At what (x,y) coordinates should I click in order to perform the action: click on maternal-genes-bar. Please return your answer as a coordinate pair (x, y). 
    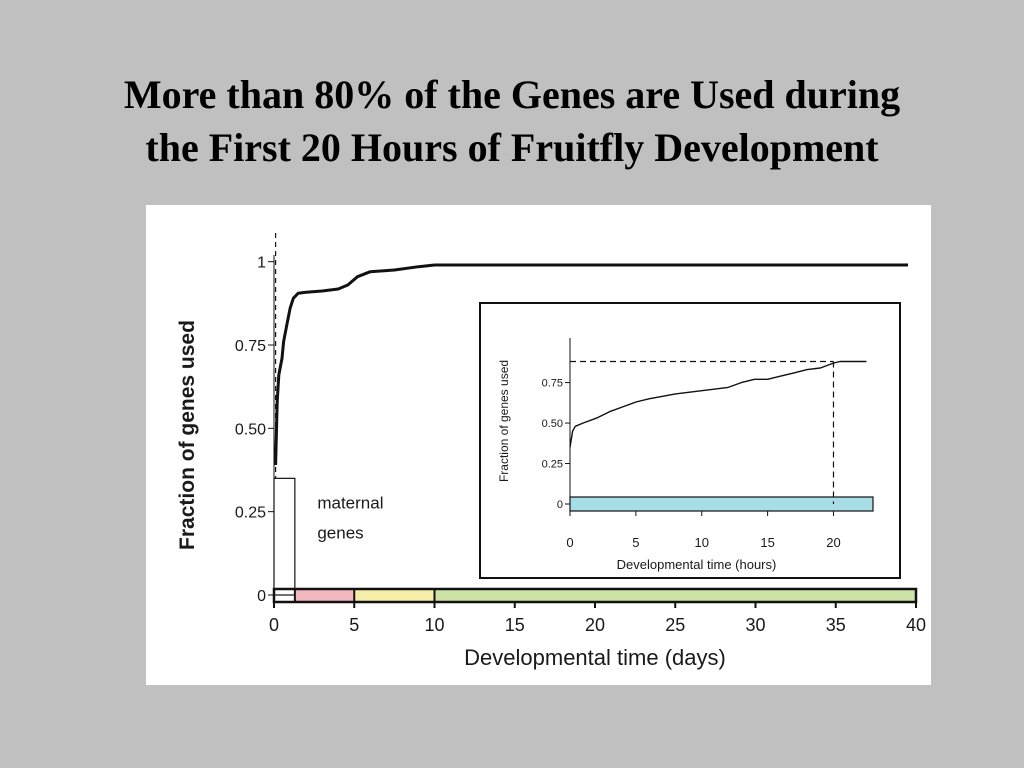
    Looking at the image, I should click on (284, 536).